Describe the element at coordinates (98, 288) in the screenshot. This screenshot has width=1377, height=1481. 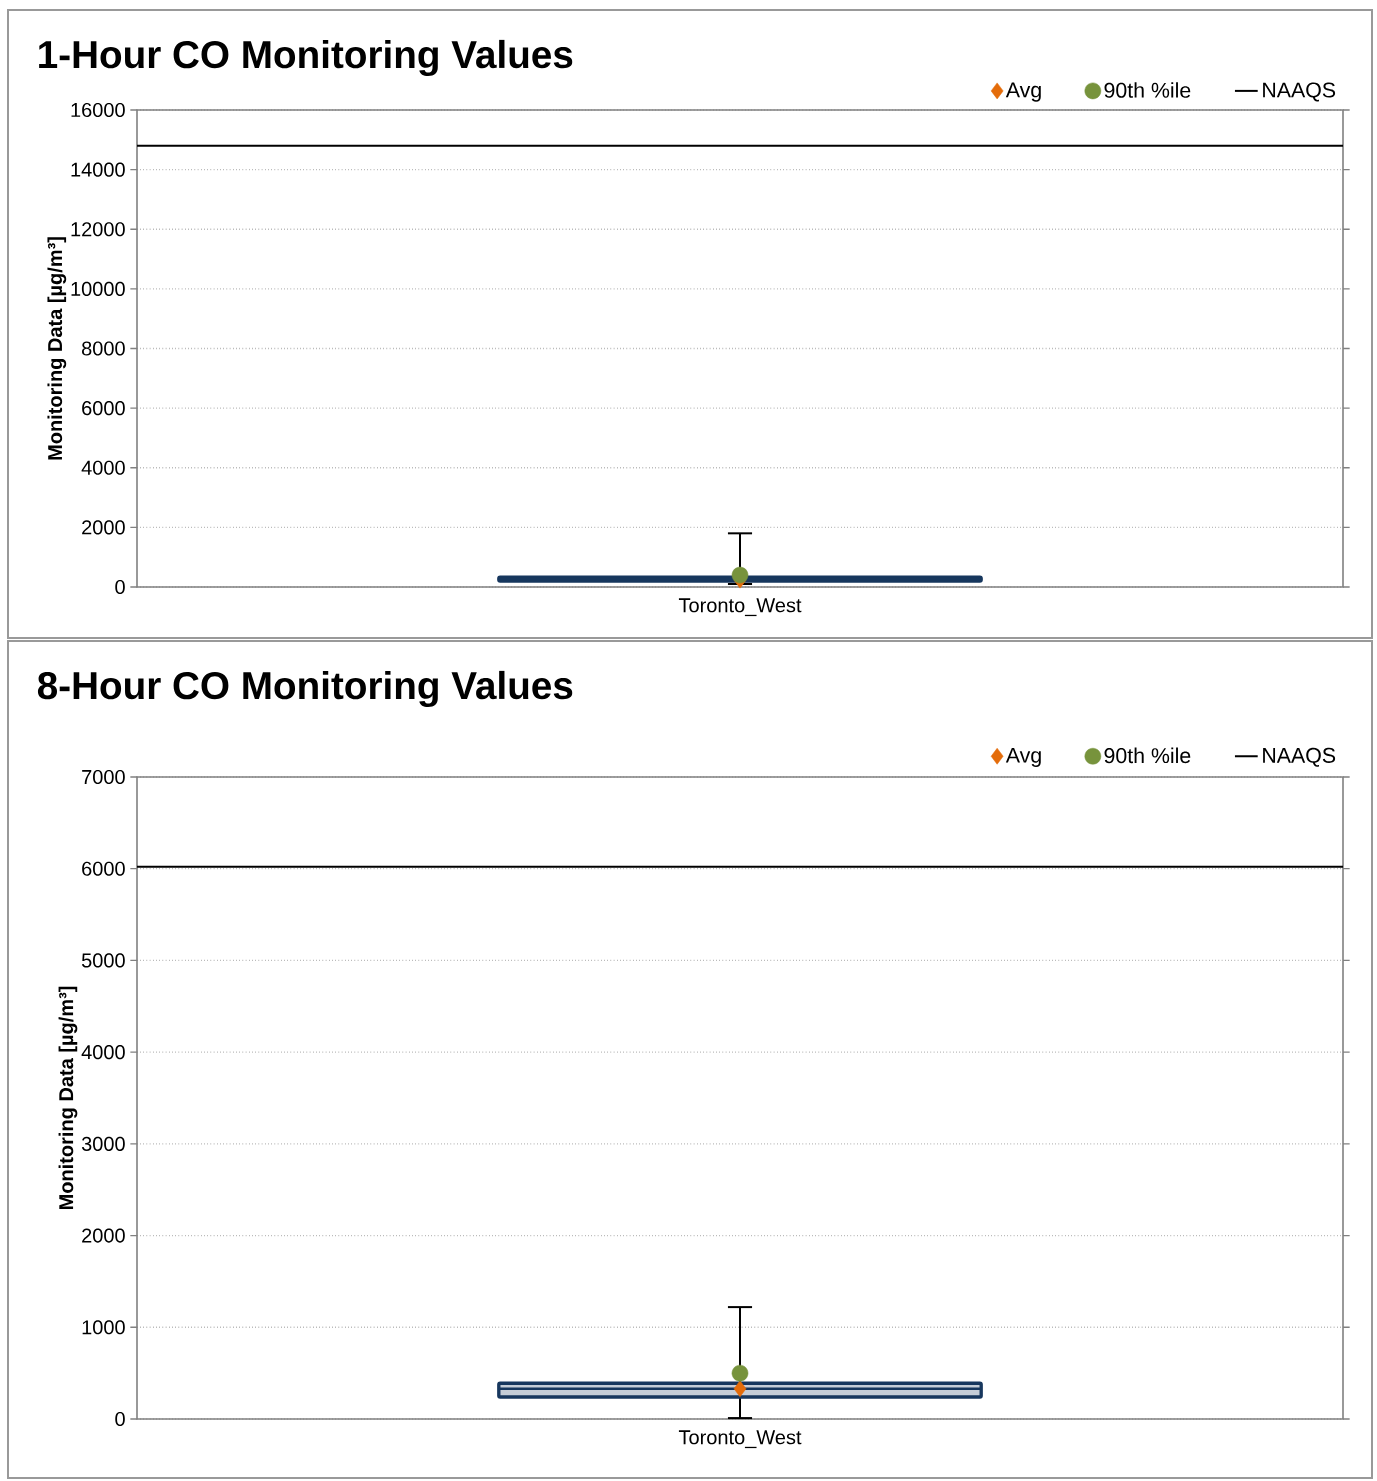
I see `y-tick-label: 10000` at that location.